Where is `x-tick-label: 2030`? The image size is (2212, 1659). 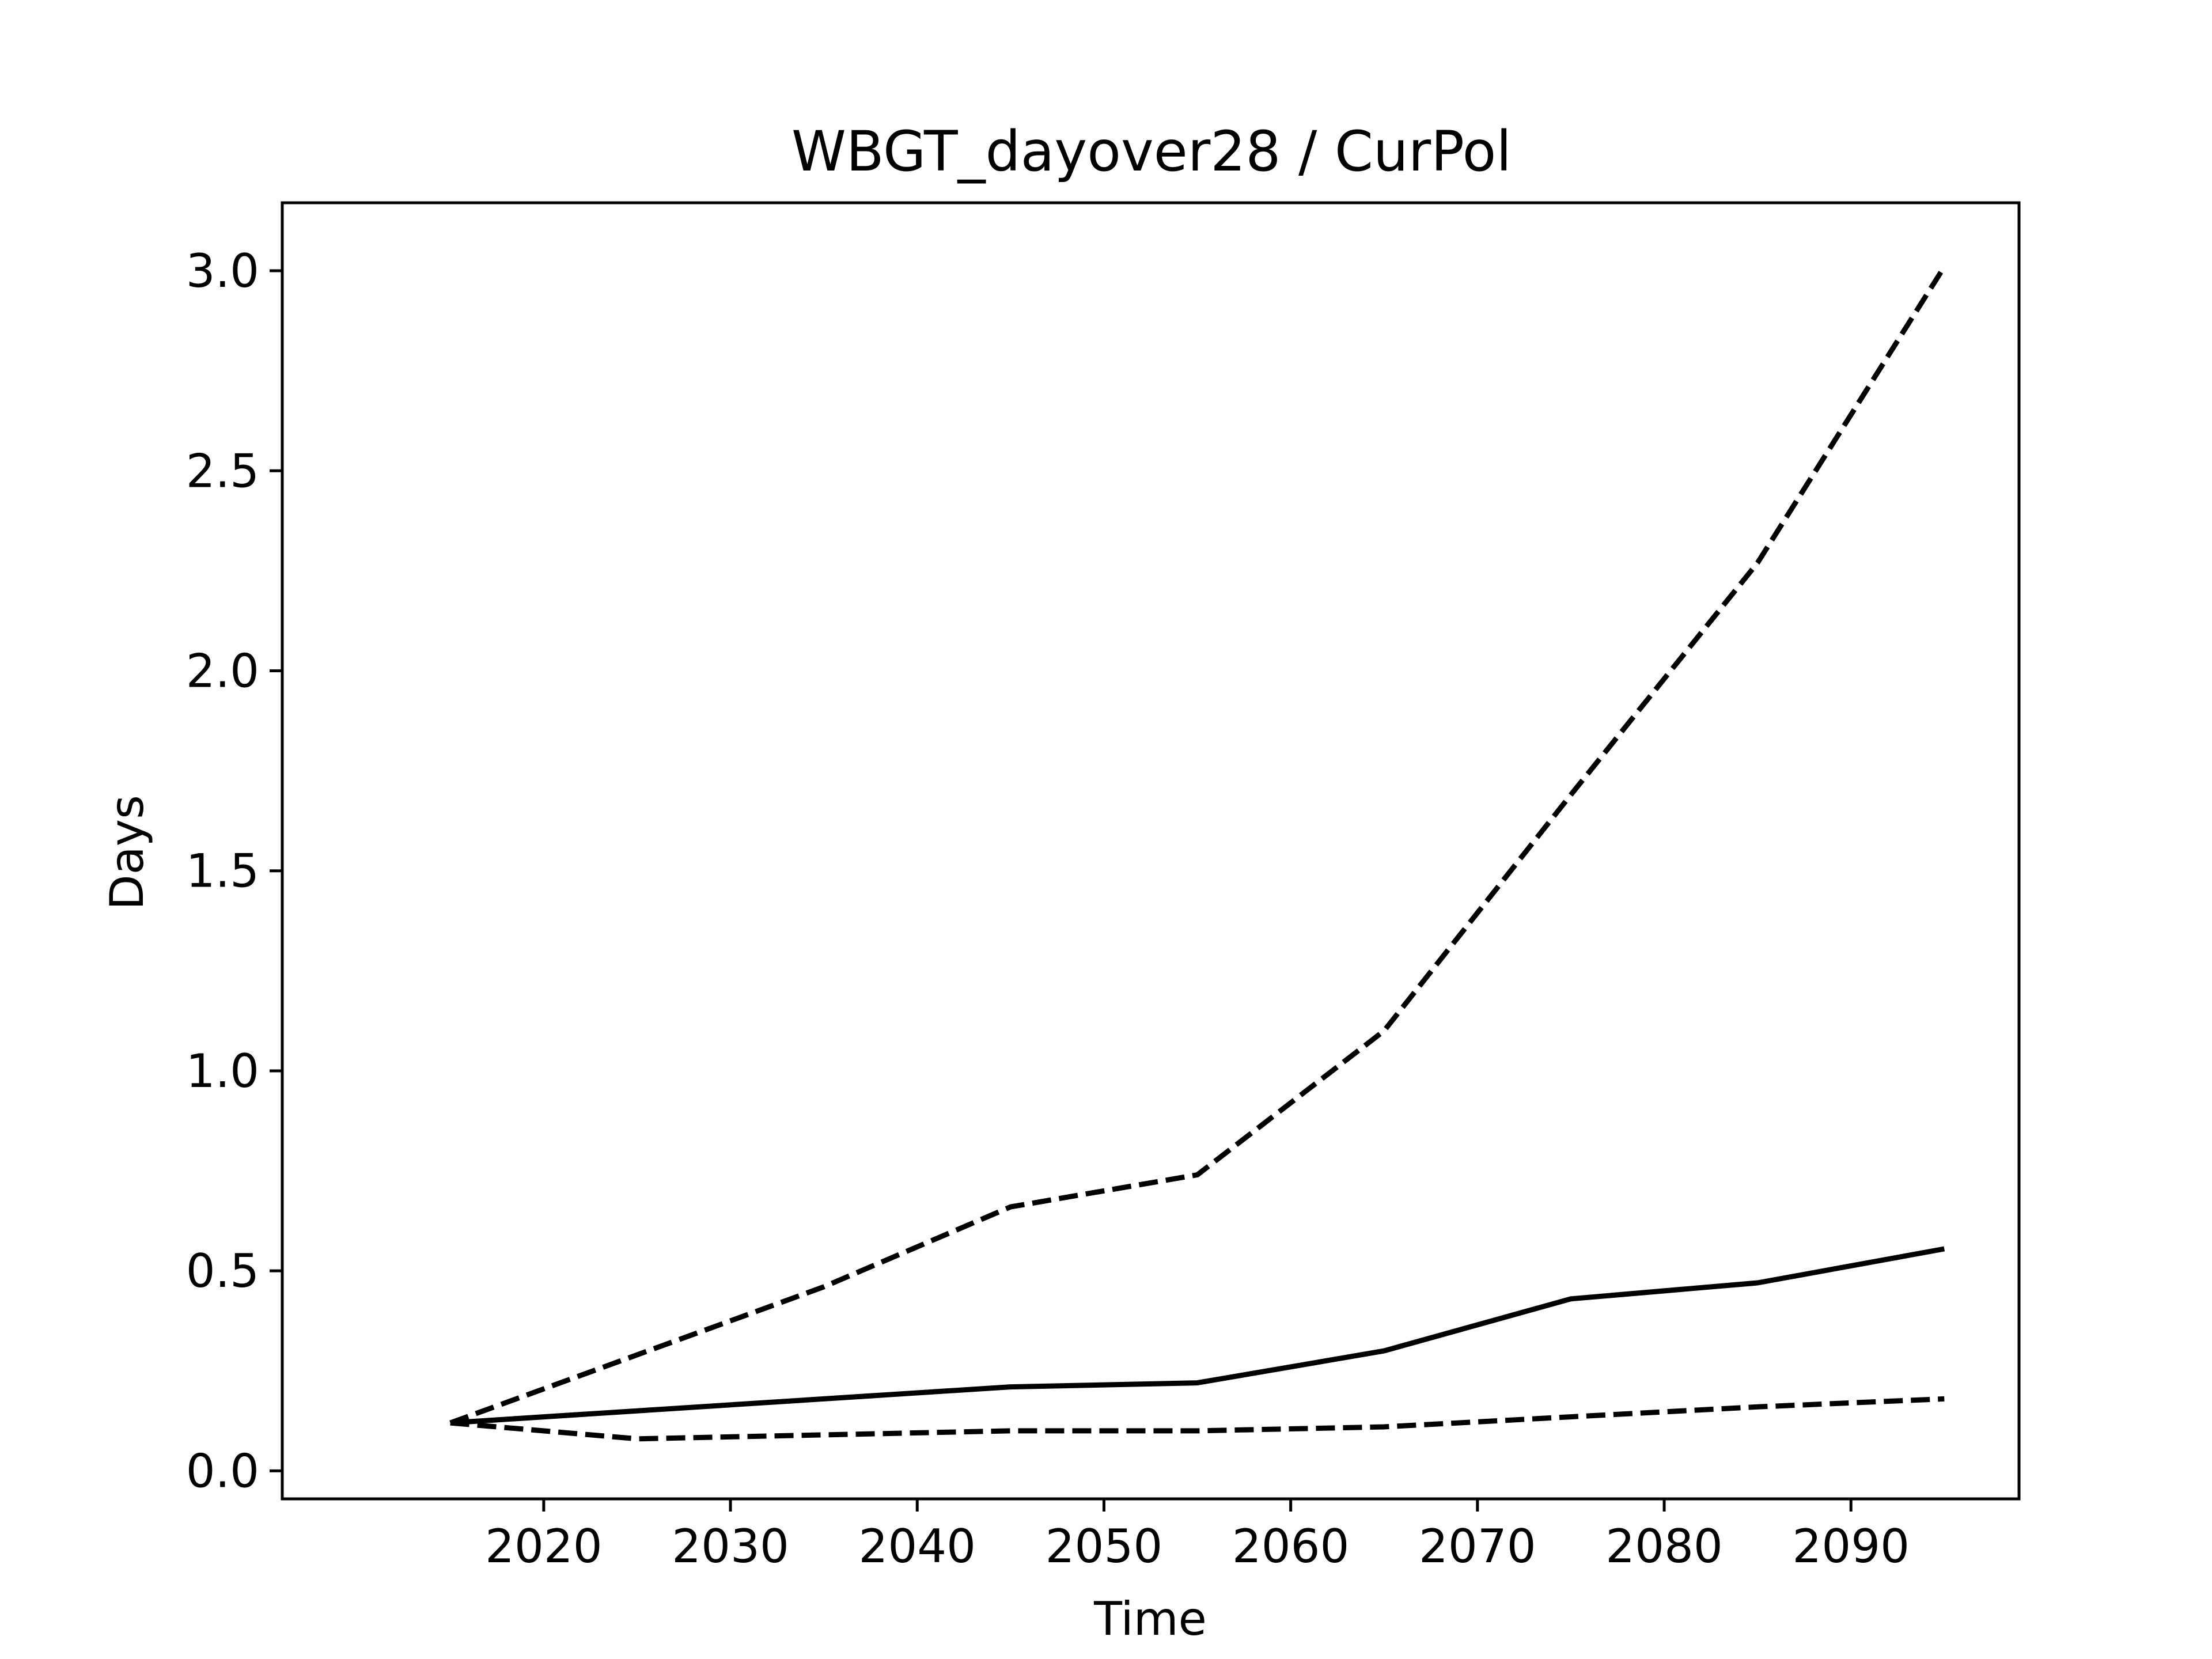
x-tick-label: 2030 is located at coordinates (730, 1546).